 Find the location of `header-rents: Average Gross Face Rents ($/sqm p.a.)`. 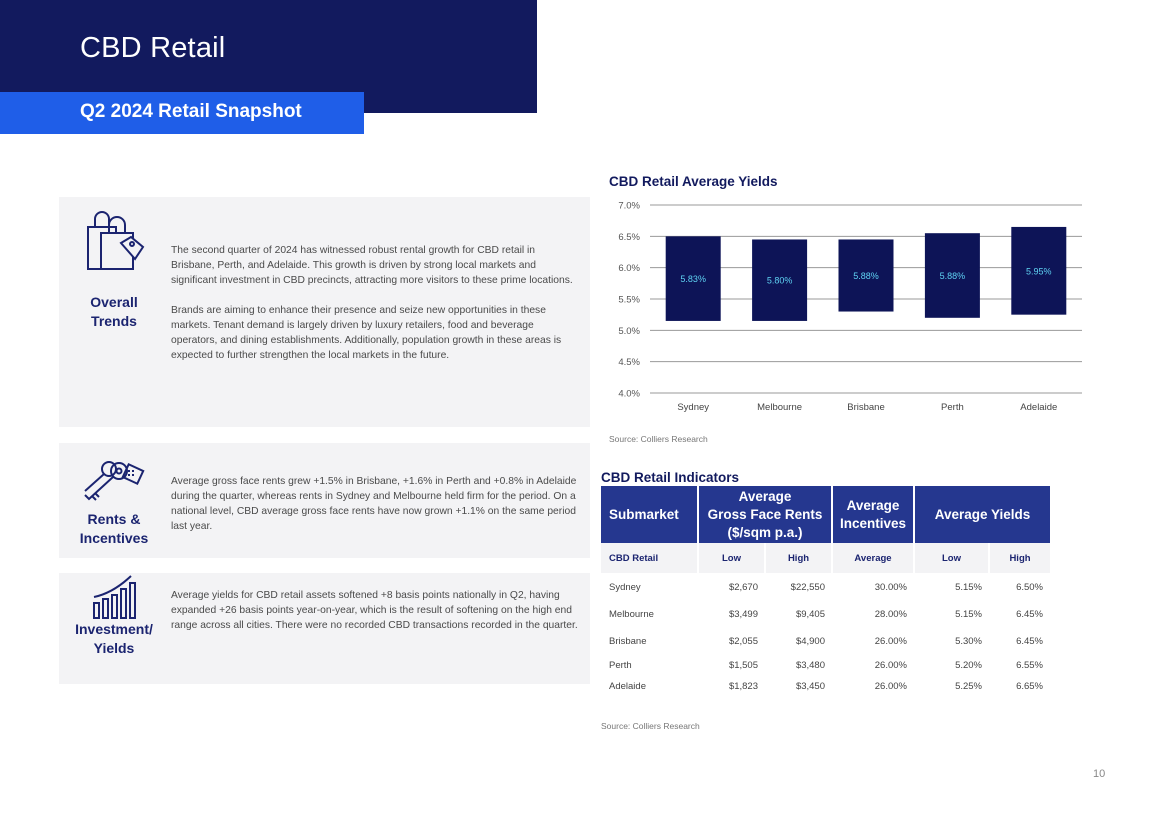

header-rents: Average Gross Face Rents ($/sqm p.a.) is located at coordinates (765, 514).